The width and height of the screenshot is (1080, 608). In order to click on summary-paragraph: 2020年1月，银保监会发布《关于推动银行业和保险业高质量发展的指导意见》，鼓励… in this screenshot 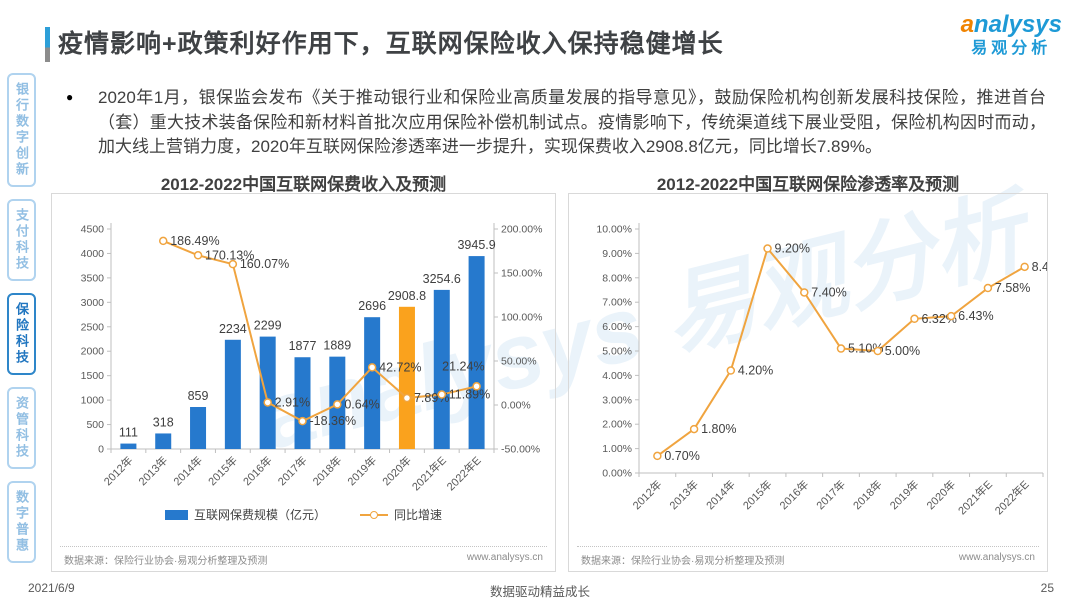, I will do `click(572, 122)`.